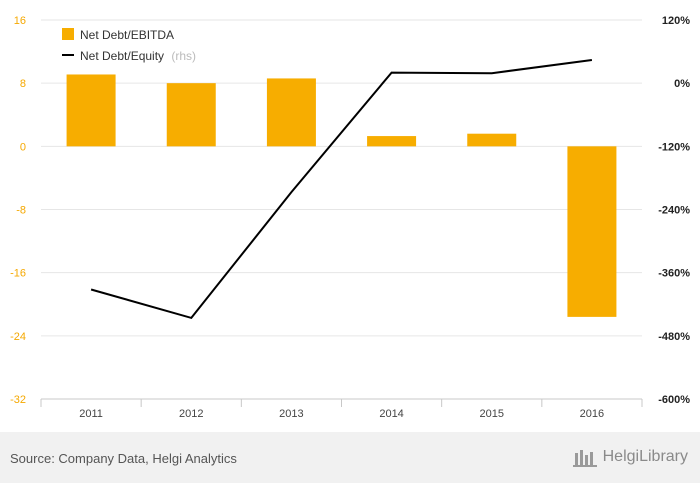  What do you see at coordinates (674, 147) in the screenshot?
I see `right-tick-label: -120%` at bounding box center [674, 147].